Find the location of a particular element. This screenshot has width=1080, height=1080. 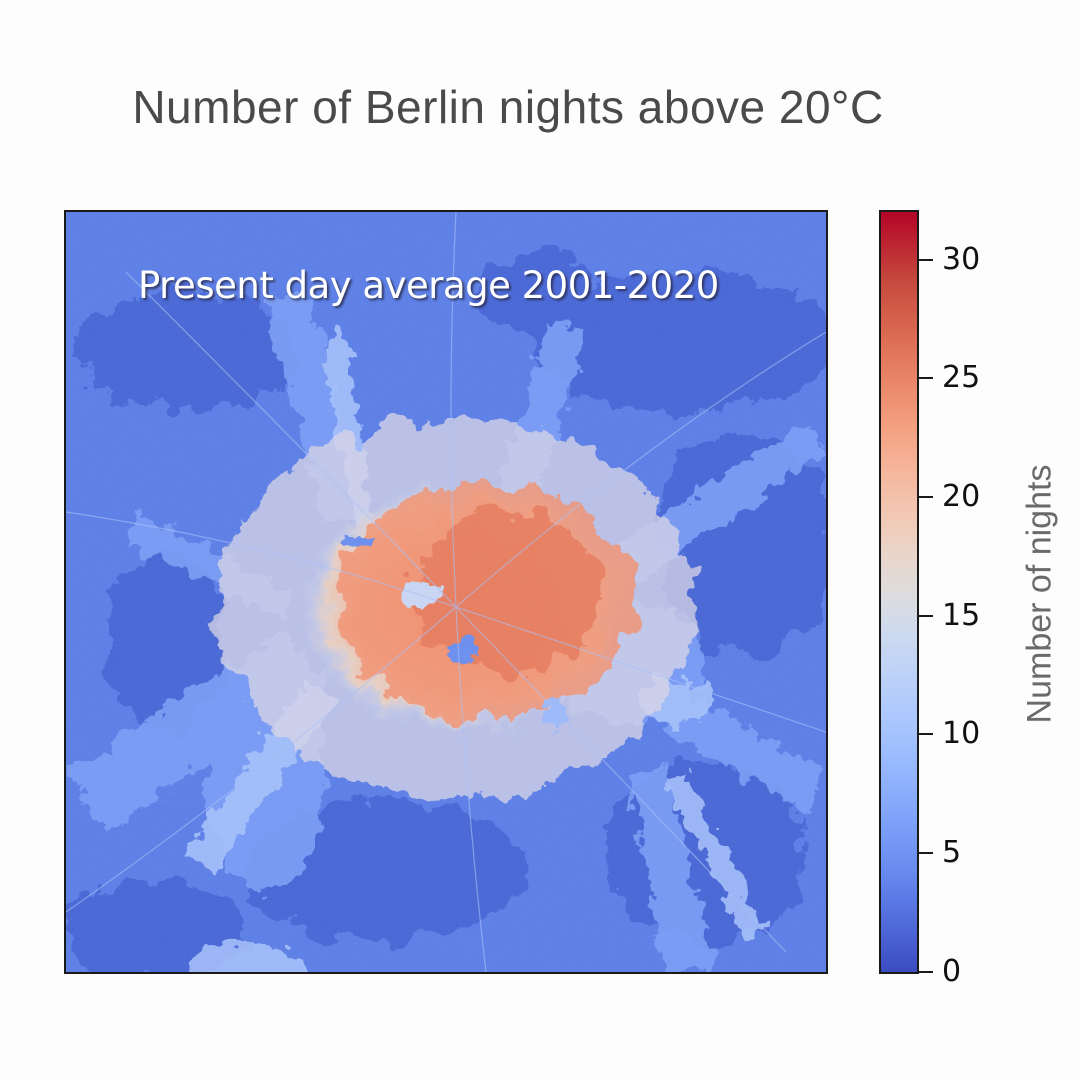

colorbar-label: Number of nights is located at coordinates (1039, 594).